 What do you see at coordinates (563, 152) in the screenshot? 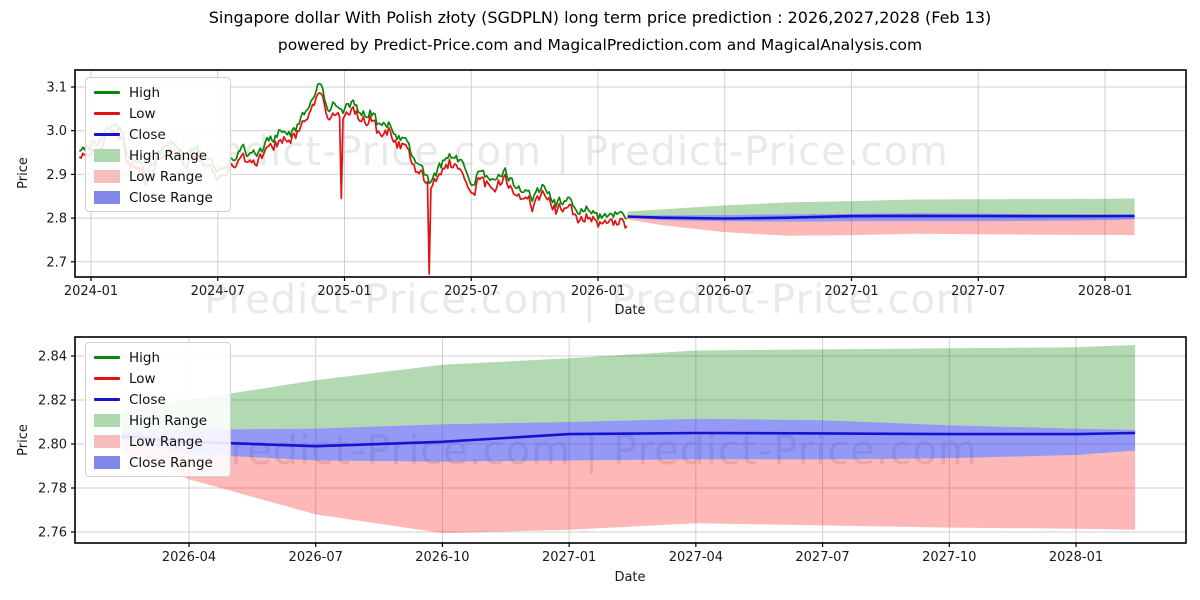
I see `watermark-text-main: Predict-Price.com | Predict-Price.com` at bounding box center [563, 152].